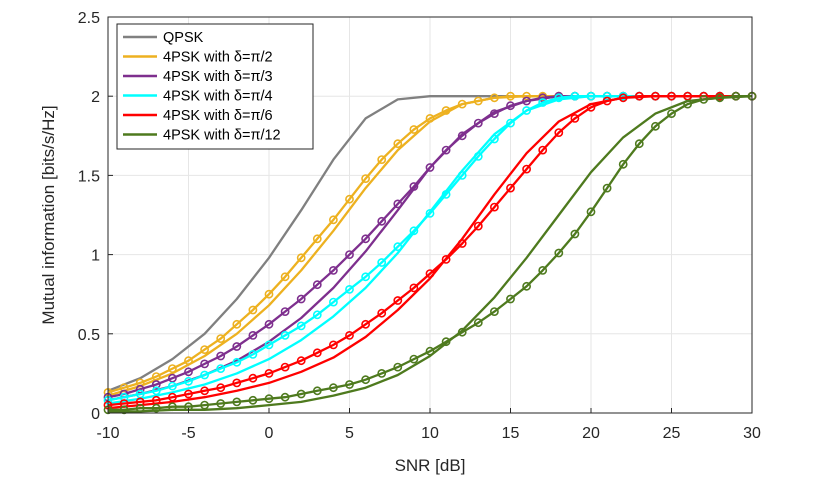 The width and height of the screenshot is (830, 486). What do you see at coordinates (188, 433) in the screenshot?
I see `x-tick-label: -5` at bounding box center [188, 433].